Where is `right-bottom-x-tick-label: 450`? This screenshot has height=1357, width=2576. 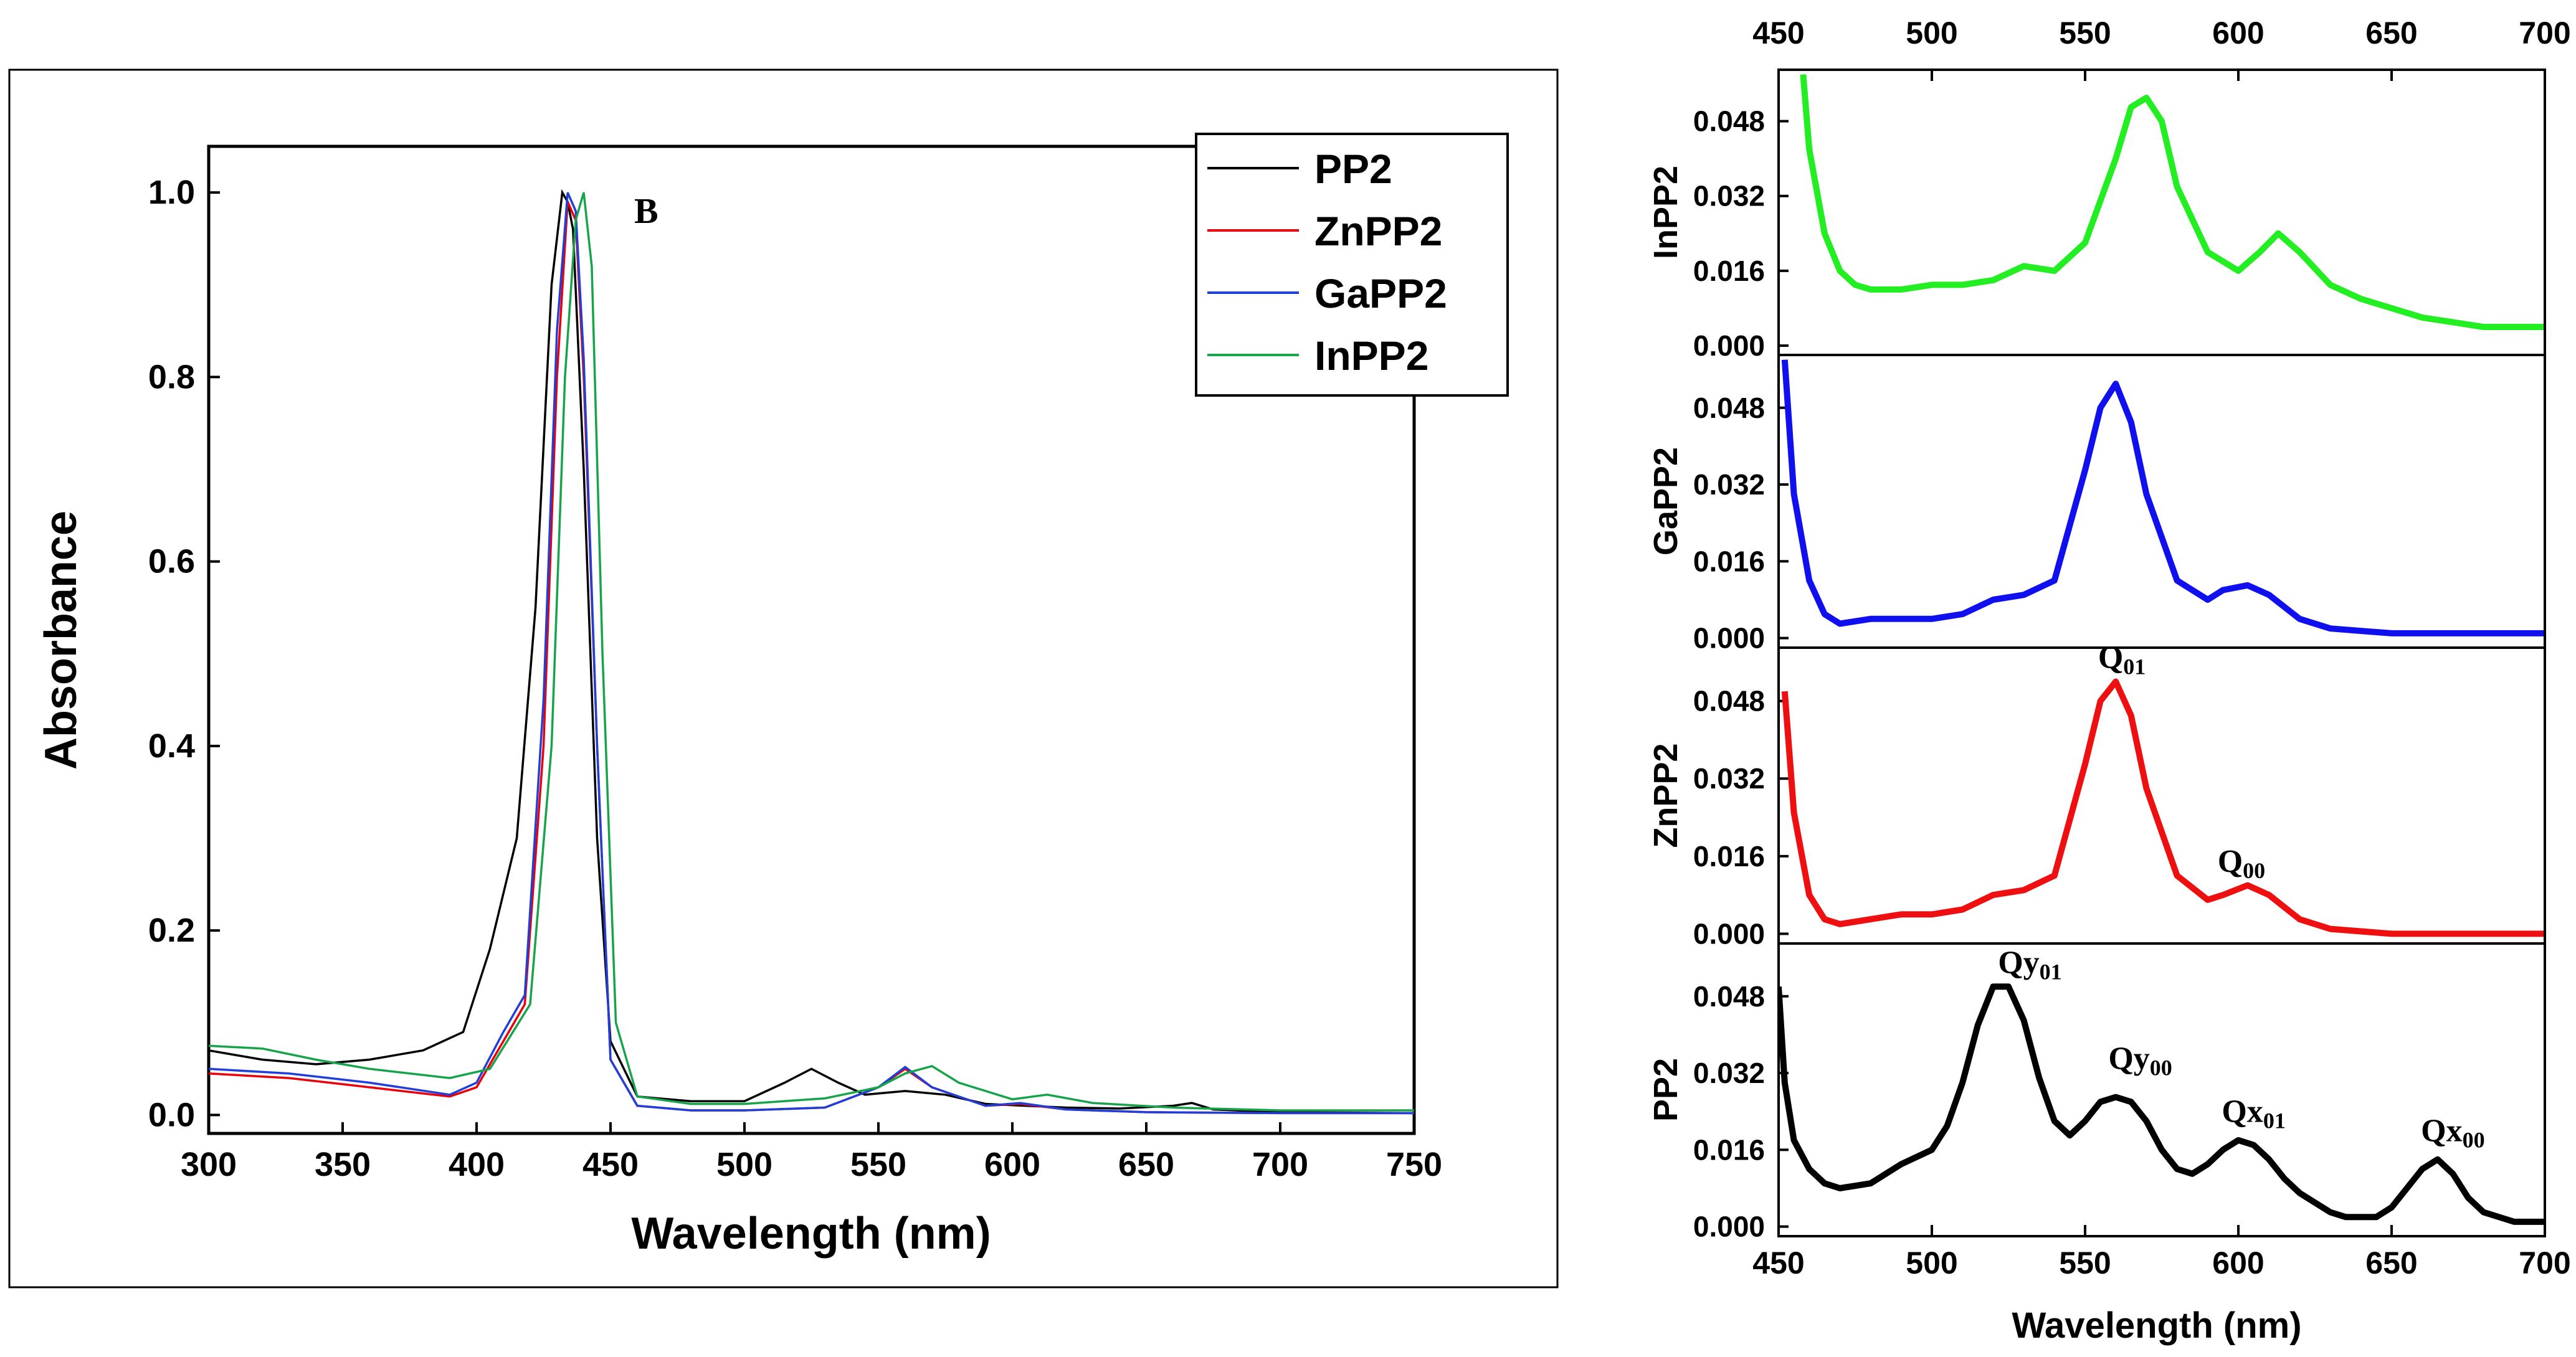
right-bottom-x-tick-label: 450 is located at coordinates (1778, 1263).